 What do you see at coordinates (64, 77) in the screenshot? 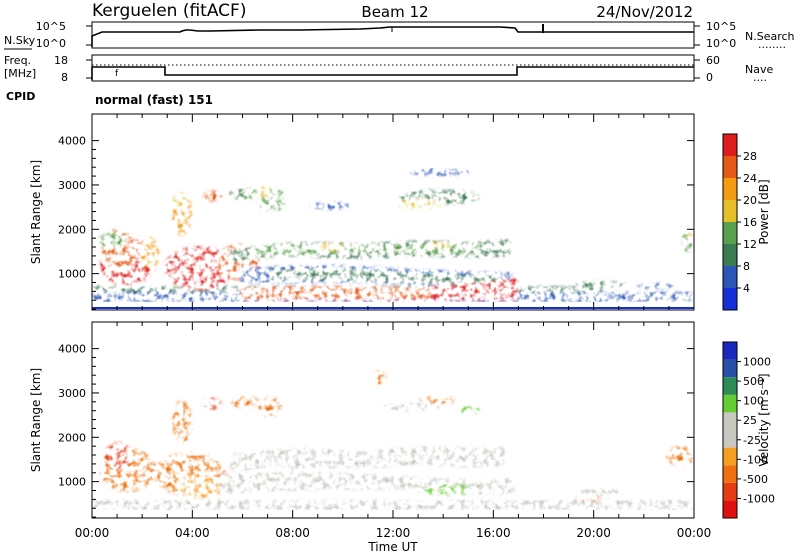
I see `freq-tick-8: 8` at bounding box center [64, 77].